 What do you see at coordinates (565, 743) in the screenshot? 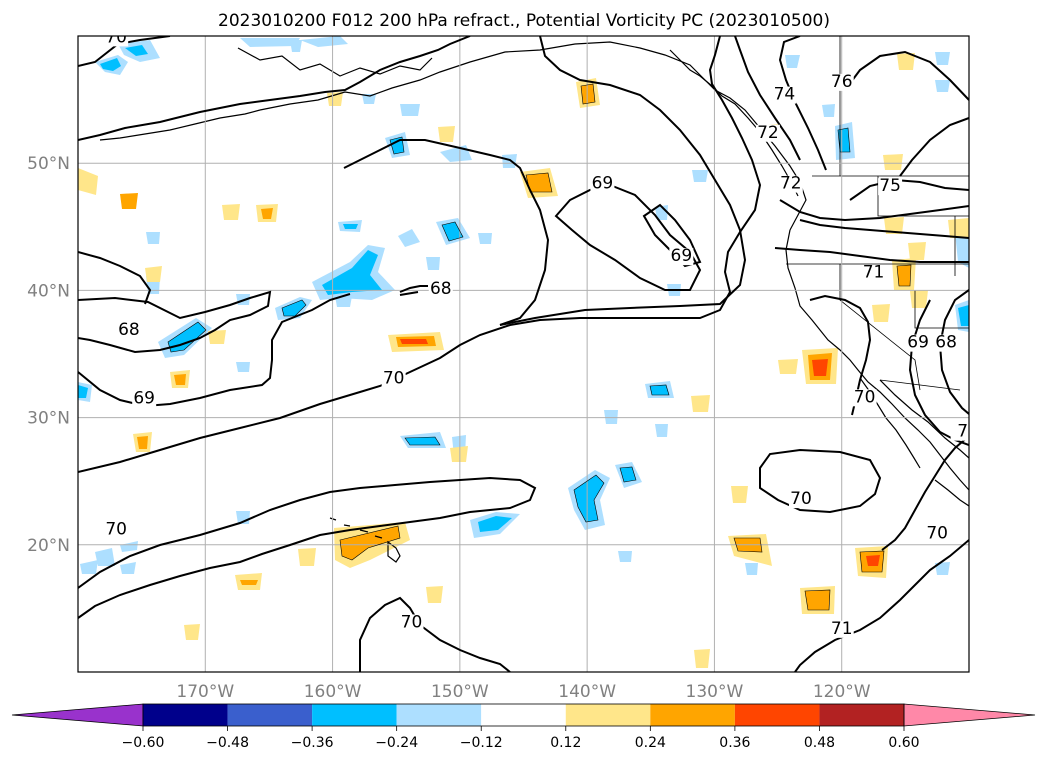
I see `colorbar-tick-label: 0.12` at bounding box center [565, 743].